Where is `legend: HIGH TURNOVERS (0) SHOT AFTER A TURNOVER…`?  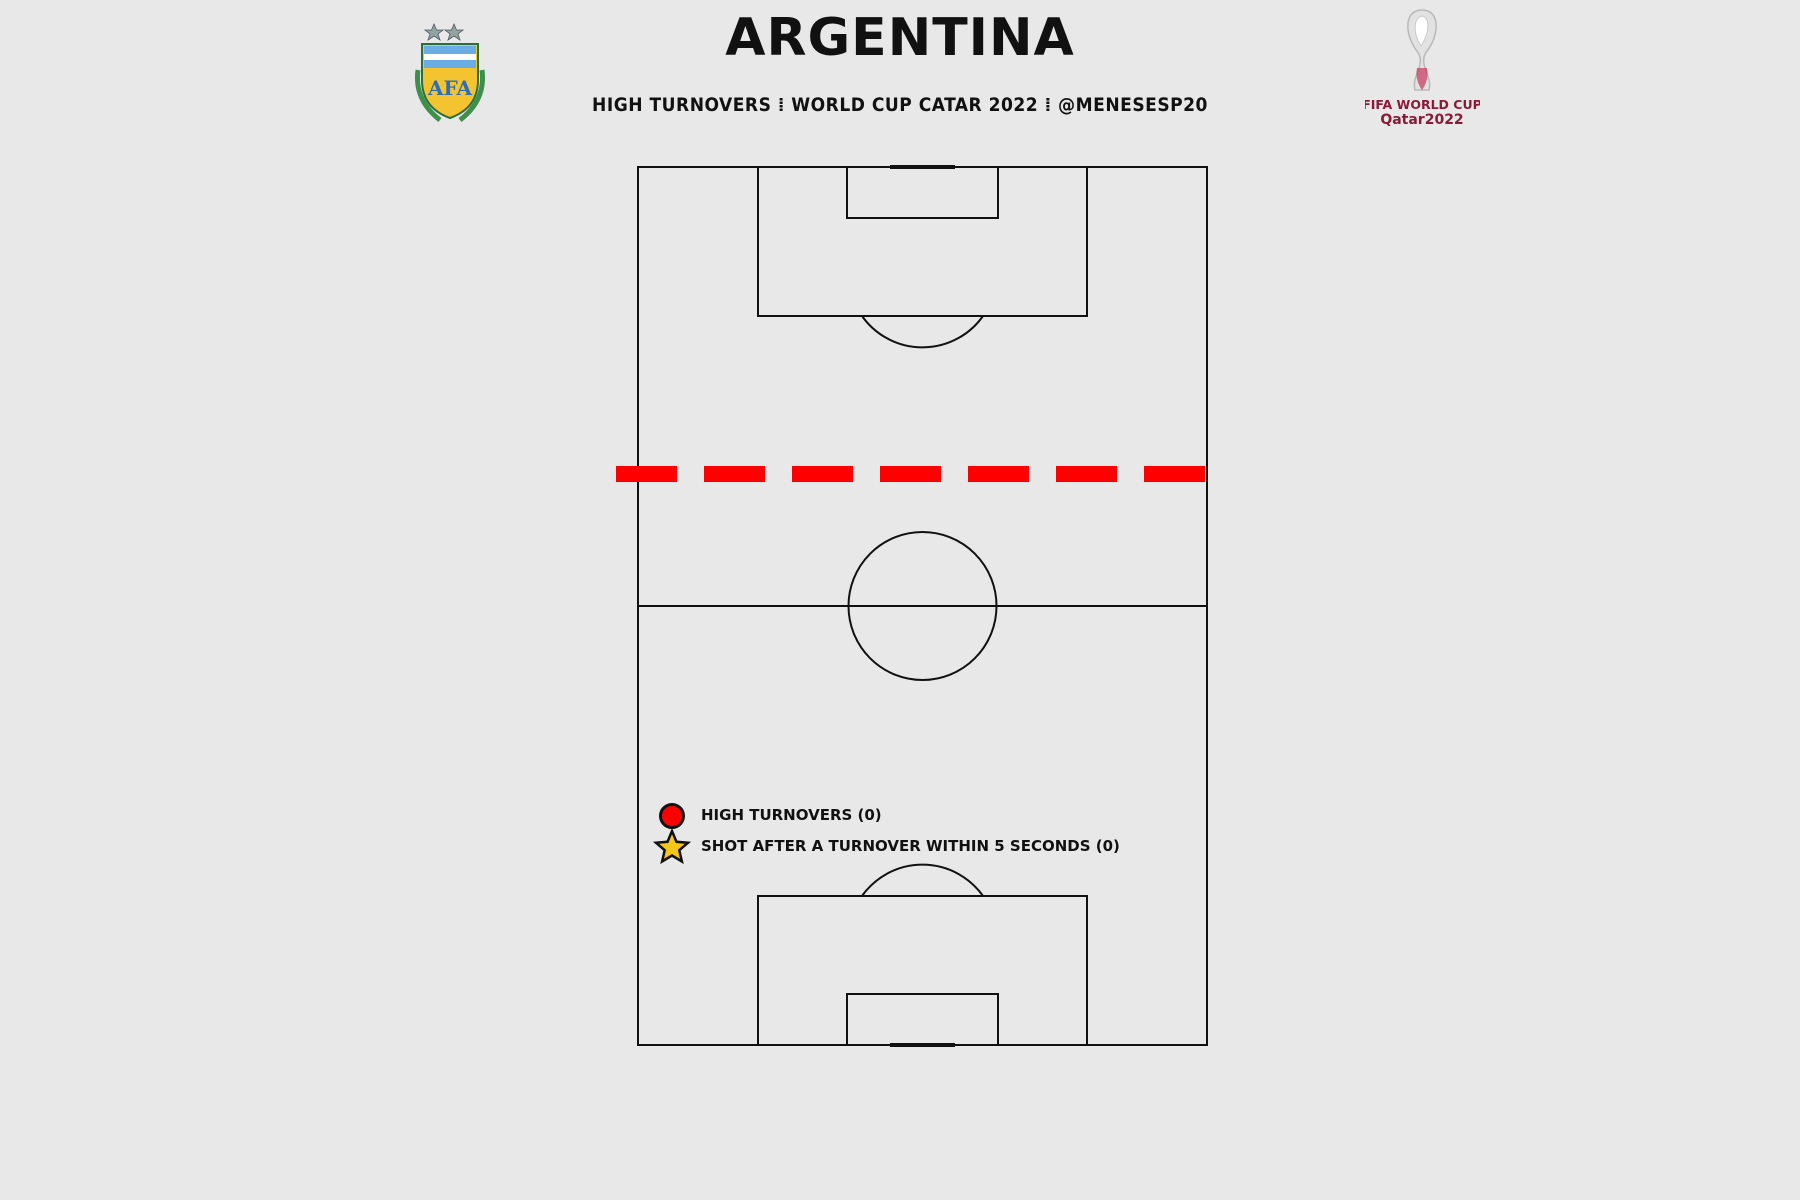
legend: HIGH TURNOVERS (0) SHOT AFTER A TURNOVER… is located at coordinates (886, 834).